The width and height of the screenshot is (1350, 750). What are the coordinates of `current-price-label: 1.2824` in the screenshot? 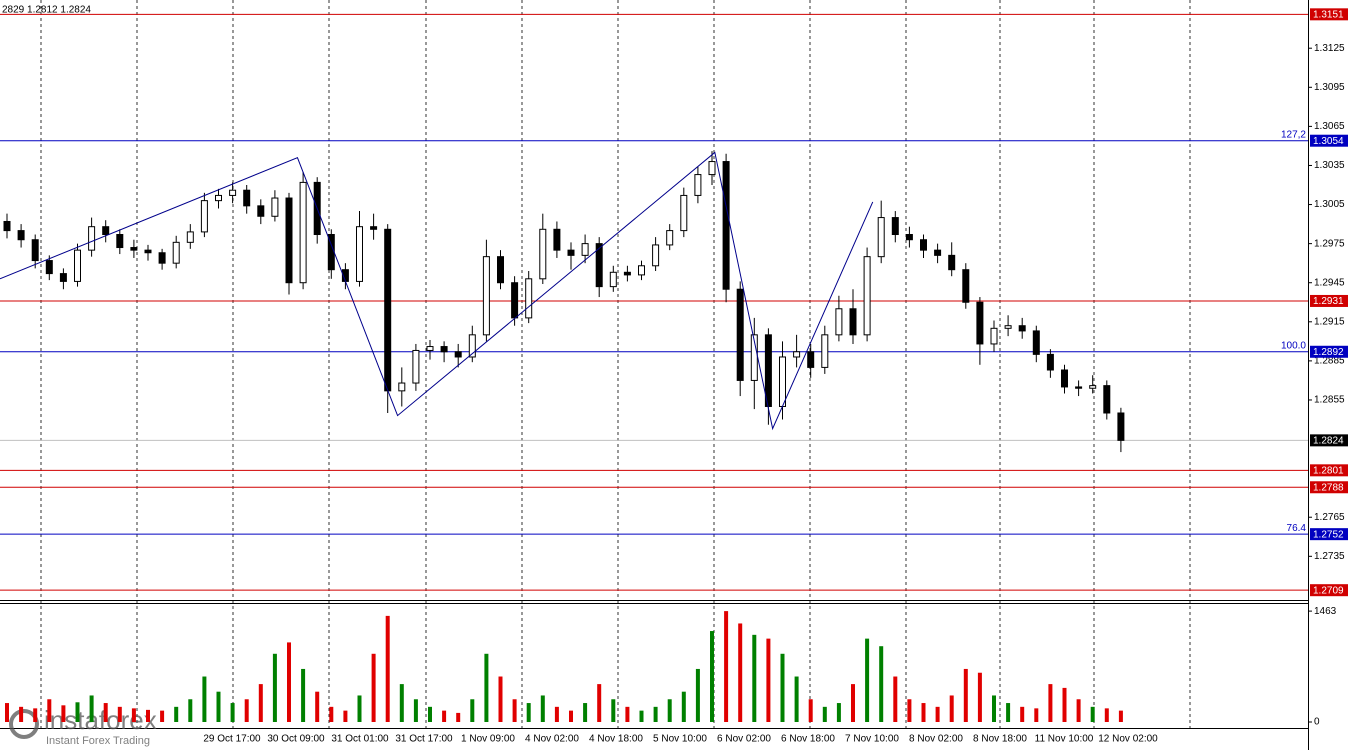 It's located at (1328, 440).